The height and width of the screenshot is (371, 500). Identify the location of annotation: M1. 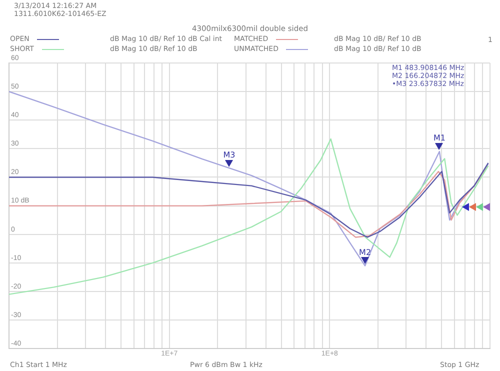
(439, 138).